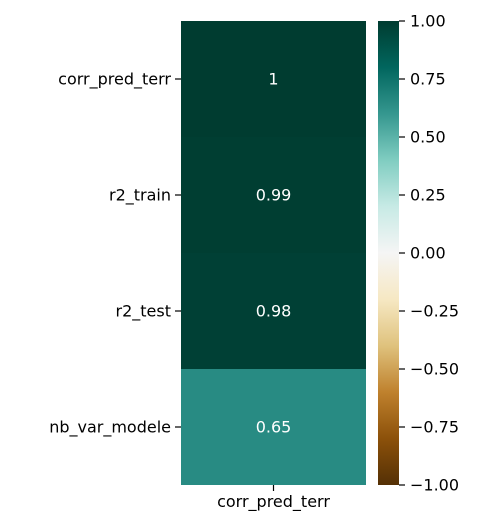 The height and width of the screenshot is (532, 504). Describe the element at coordinates (434, 427) in the screenshot. I see `colorbar-tick-label: −0.75` at that location.